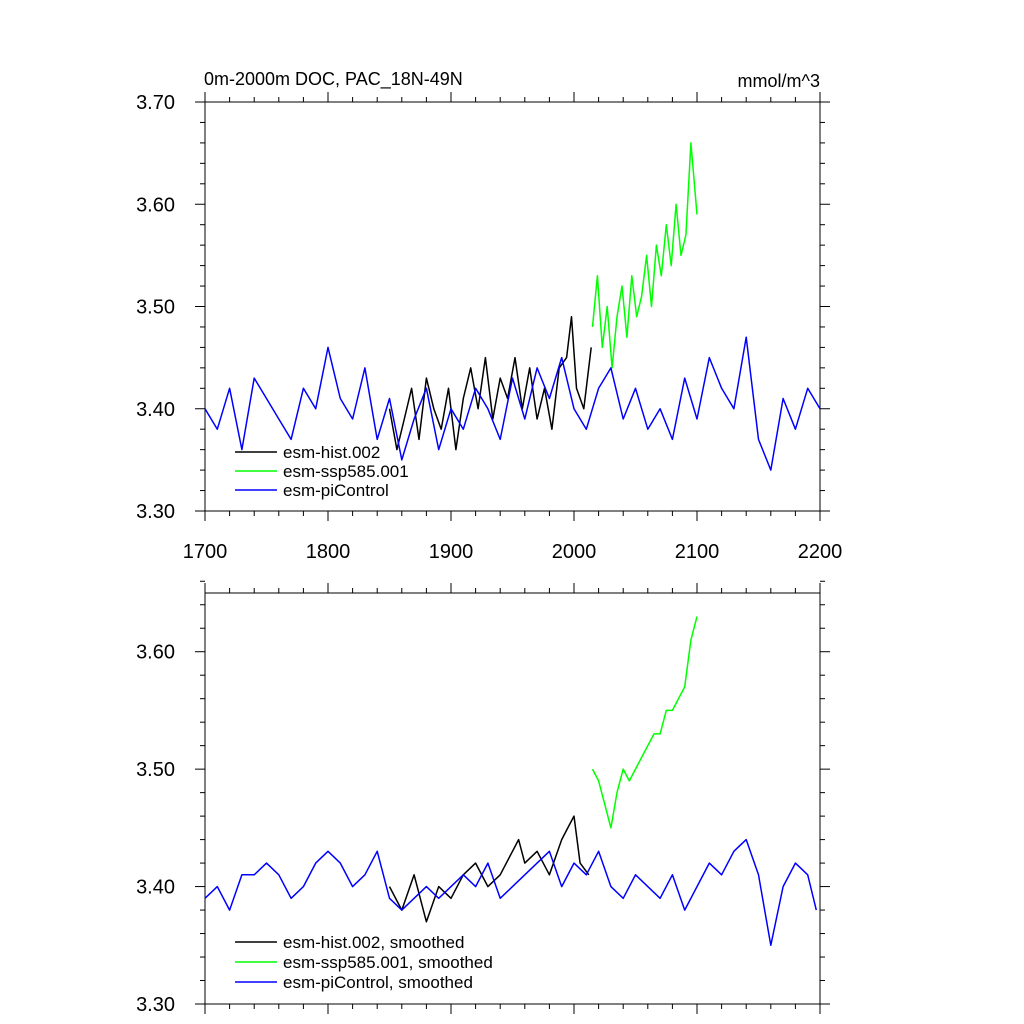 This screenshot has width=1024, height=1024. I want to click on top-x-tick-label: 1900, so click(451, 552).